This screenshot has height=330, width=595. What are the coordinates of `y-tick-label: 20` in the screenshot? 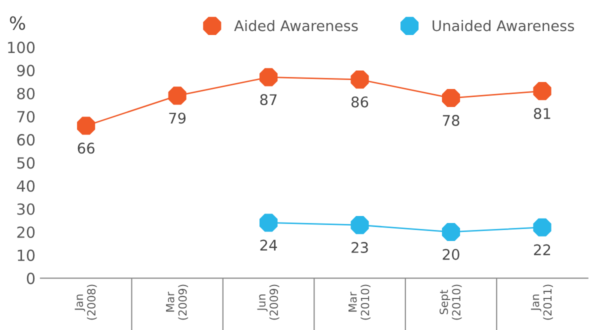 It's located at (26, 232).